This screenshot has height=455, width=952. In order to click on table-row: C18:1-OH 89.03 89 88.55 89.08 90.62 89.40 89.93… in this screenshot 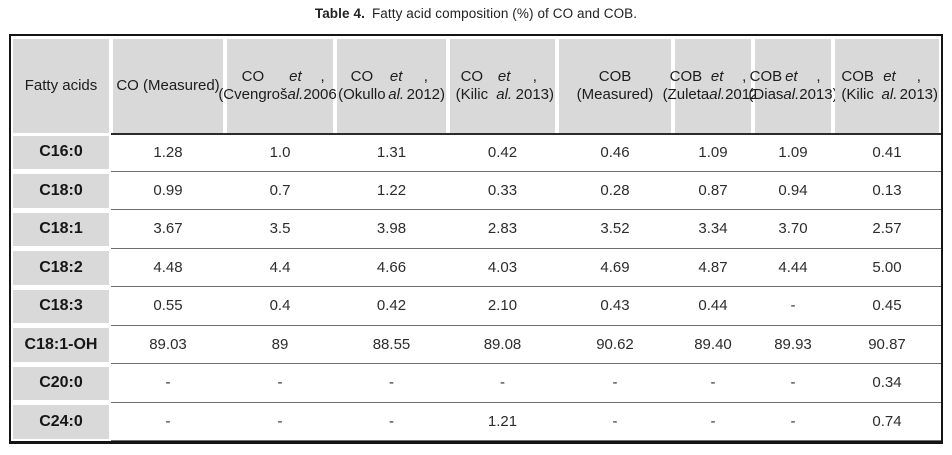, I will do `click(476, 345)`.